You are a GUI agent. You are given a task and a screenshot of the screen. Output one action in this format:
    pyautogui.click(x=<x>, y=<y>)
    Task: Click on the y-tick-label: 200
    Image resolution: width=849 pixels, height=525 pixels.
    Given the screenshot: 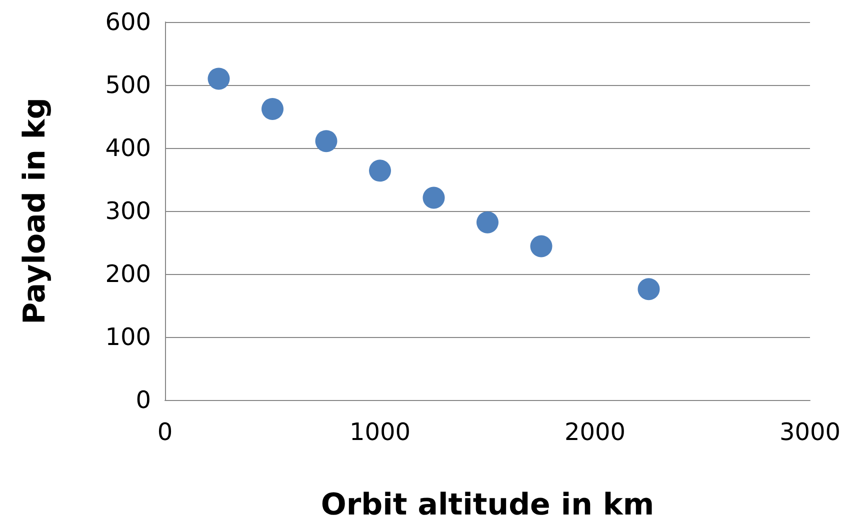 What is the action you would take?
    pyautogui.click(x=128, y=274)
    